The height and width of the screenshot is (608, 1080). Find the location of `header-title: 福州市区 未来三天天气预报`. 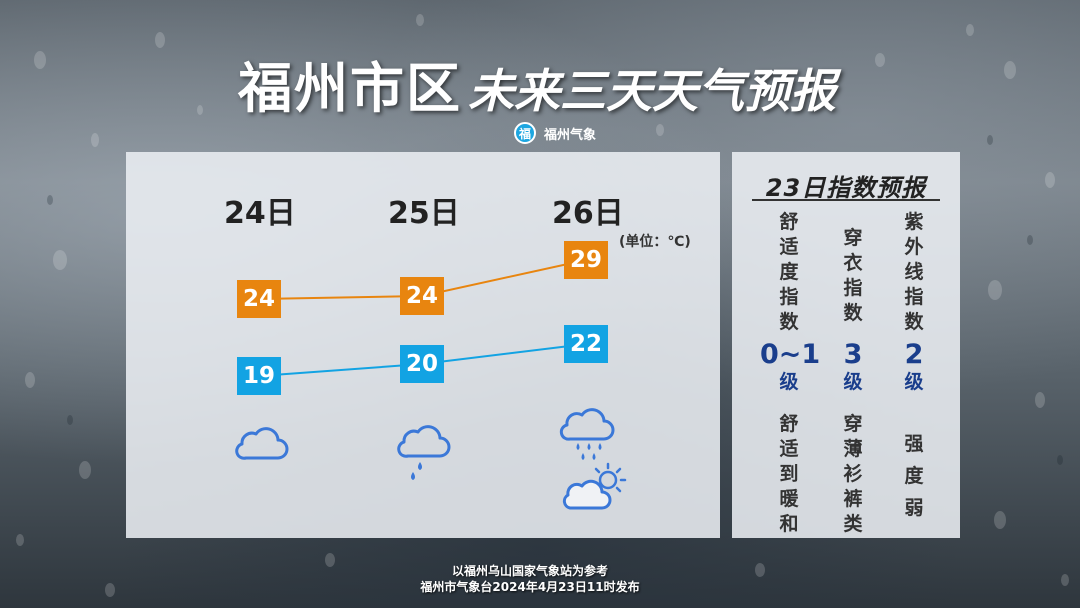

header-title: 福州市区 未来三天天气预报 is located at coordinates (537, 83).